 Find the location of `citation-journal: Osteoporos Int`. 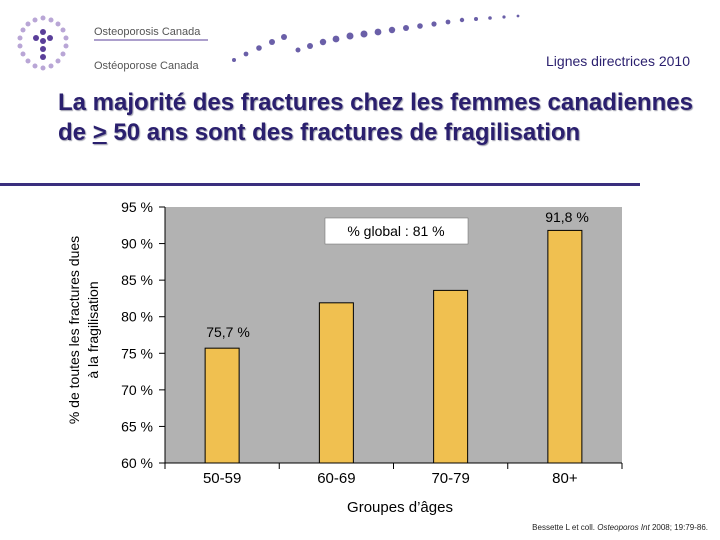

citation-journal: Osteoporos Int is located at coordinates (623, 527).